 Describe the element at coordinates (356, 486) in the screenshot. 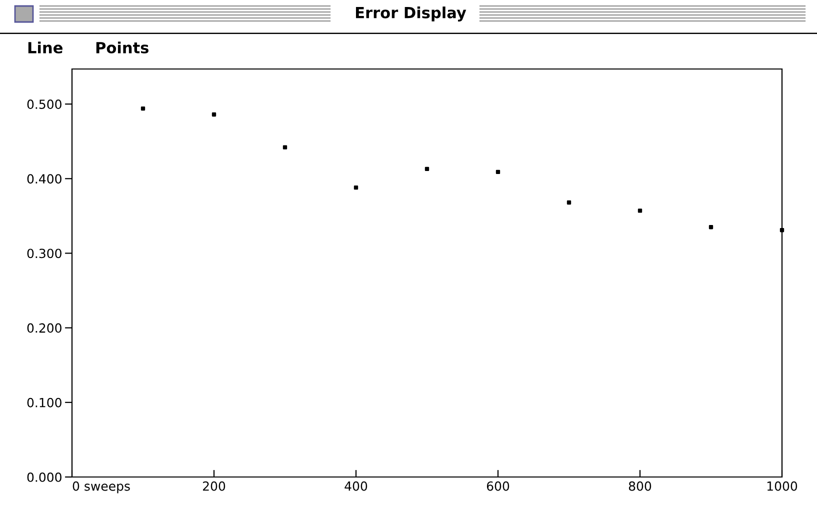

I see `x-tick-label: 400` at that location.